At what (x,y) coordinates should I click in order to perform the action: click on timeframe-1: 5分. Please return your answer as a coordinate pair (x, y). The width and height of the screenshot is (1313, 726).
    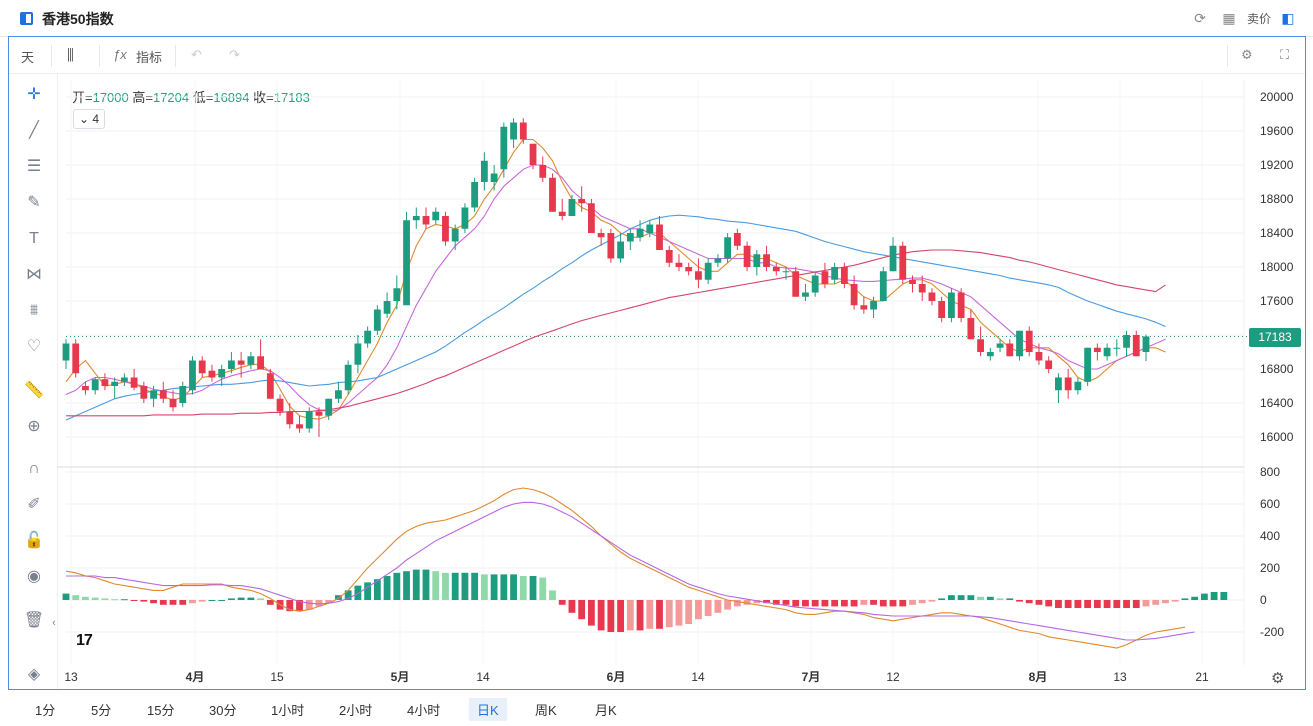
    Looking at the image, I should click on (101, 710).